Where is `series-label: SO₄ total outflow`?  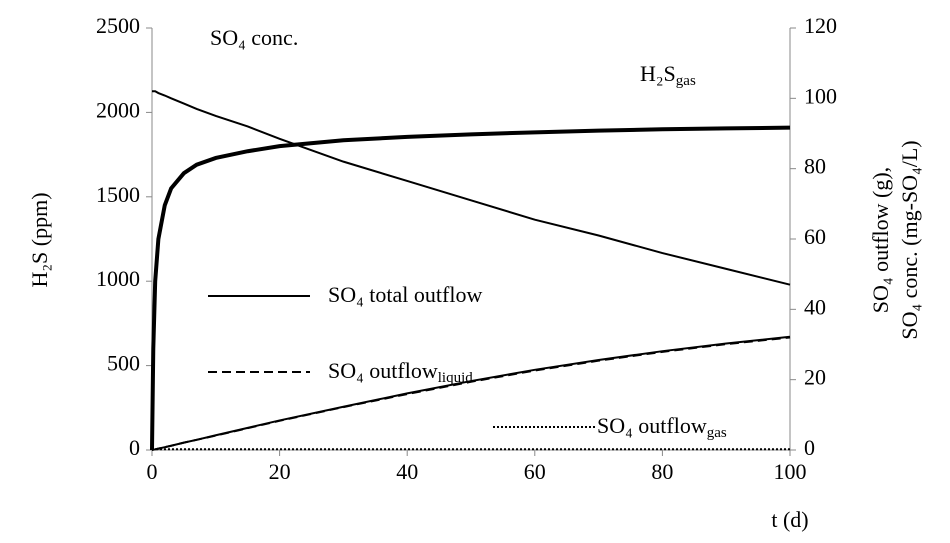
series-label: SO₄ total outflow is located at coordinates (405, 294).